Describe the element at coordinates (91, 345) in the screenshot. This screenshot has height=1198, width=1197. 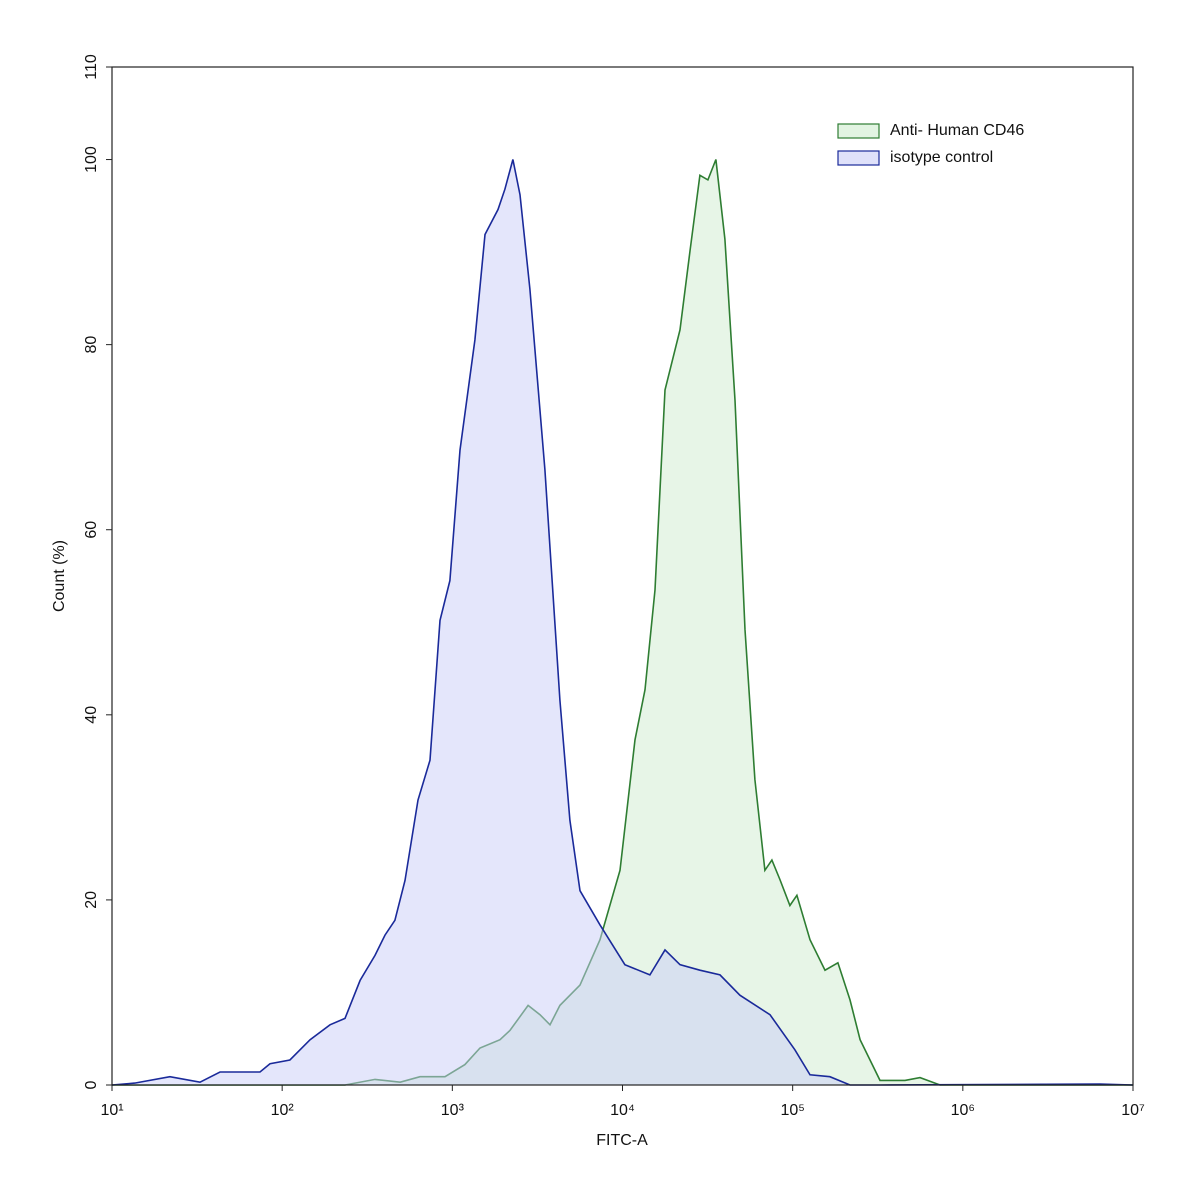
I see `y-tick-label: 80` at that location.